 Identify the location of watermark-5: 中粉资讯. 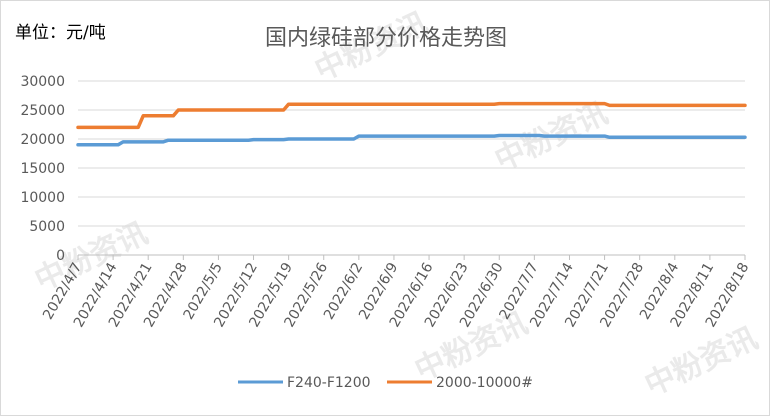
(702, 362).